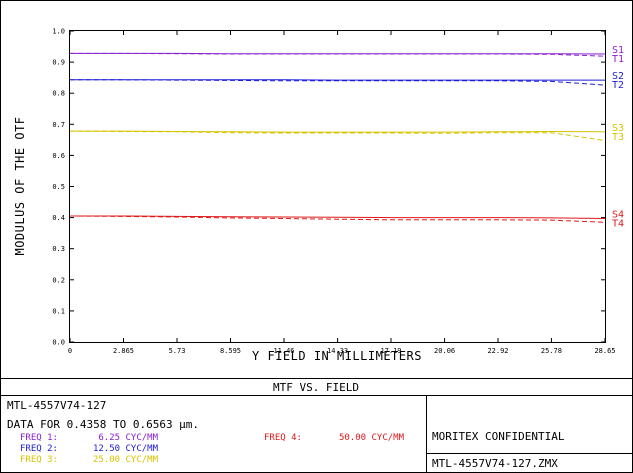  I want to click on y-tick-label: 0.1, so click(58, 311).